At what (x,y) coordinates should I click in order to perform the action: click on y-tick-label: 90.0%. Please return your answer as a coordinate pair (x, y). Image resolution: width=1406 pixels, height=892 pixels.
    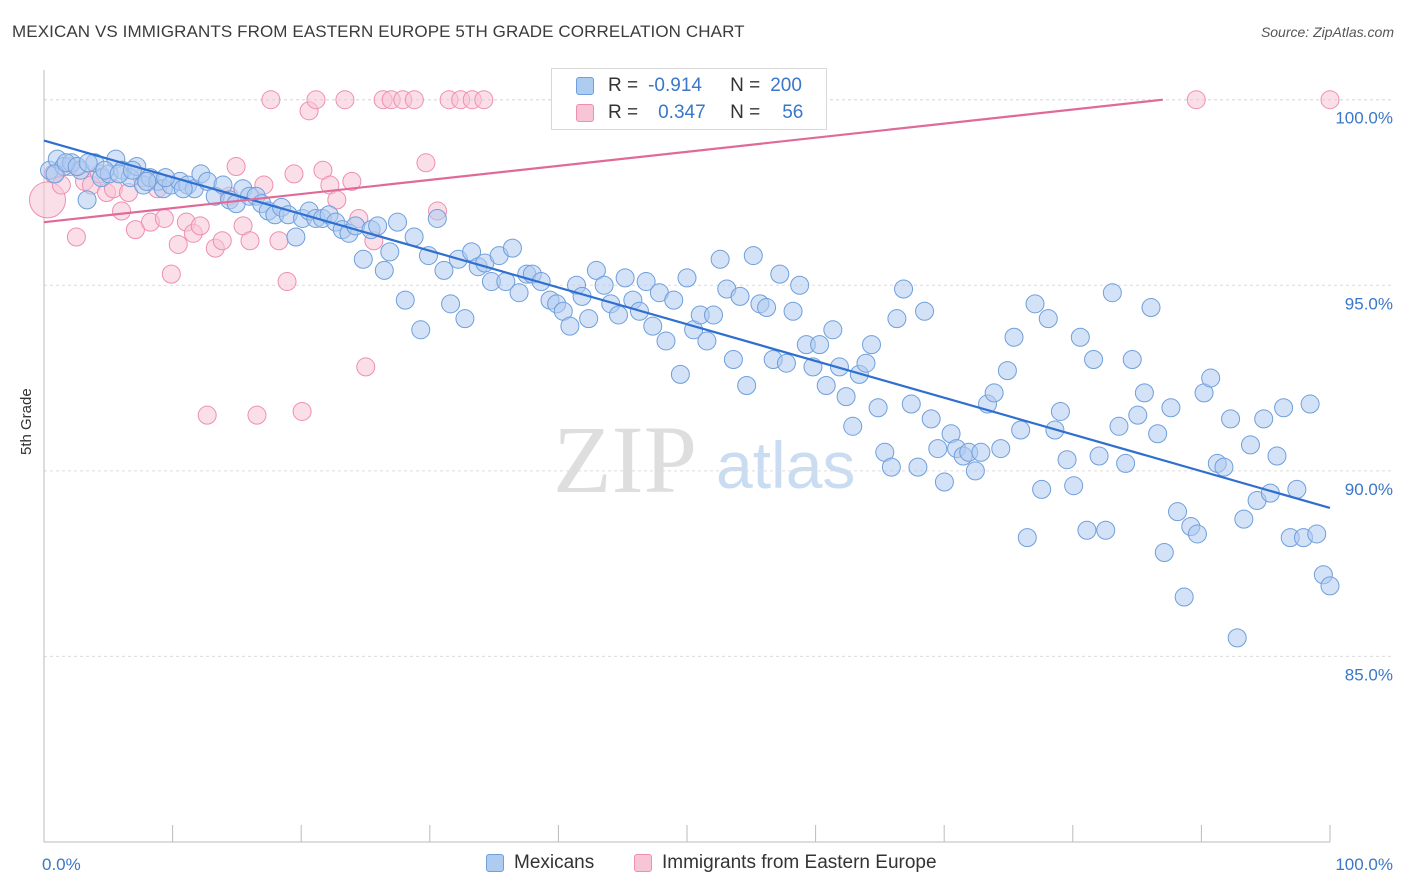
    Looking at the image, I should click on (1369, 489).